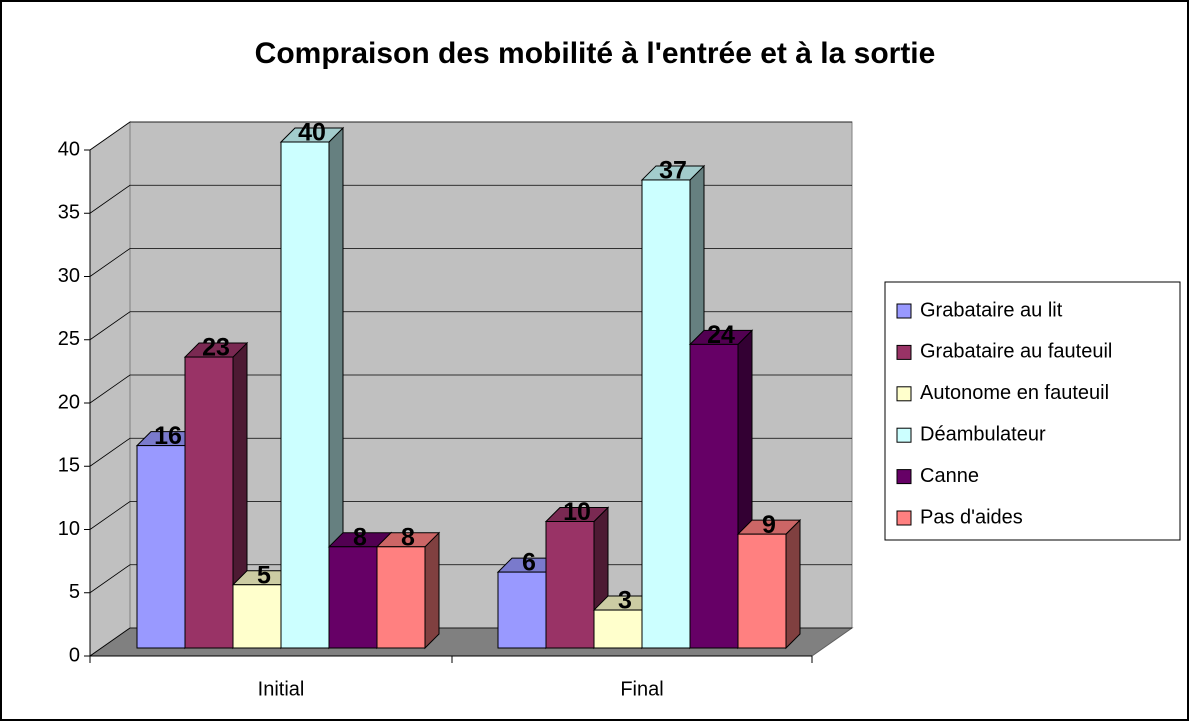  What do you see at coordinates (991, 310) in the screenshot?
I see `legend-label: Grabataire au lit` at bounding box center [991, 310].